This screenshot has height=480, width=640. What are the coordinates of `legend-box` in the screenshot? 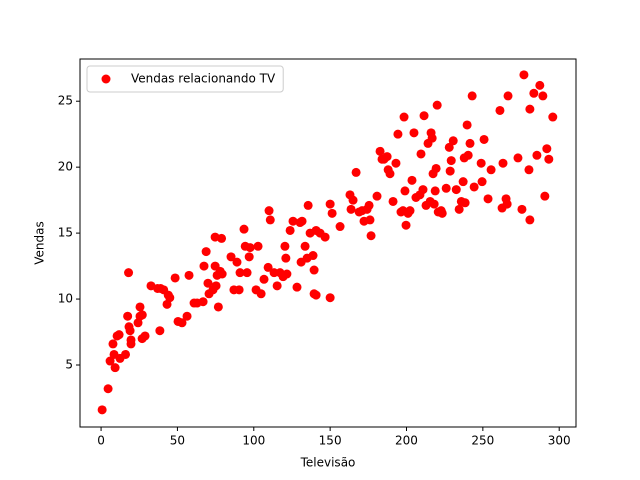 It's located at (185, 79).